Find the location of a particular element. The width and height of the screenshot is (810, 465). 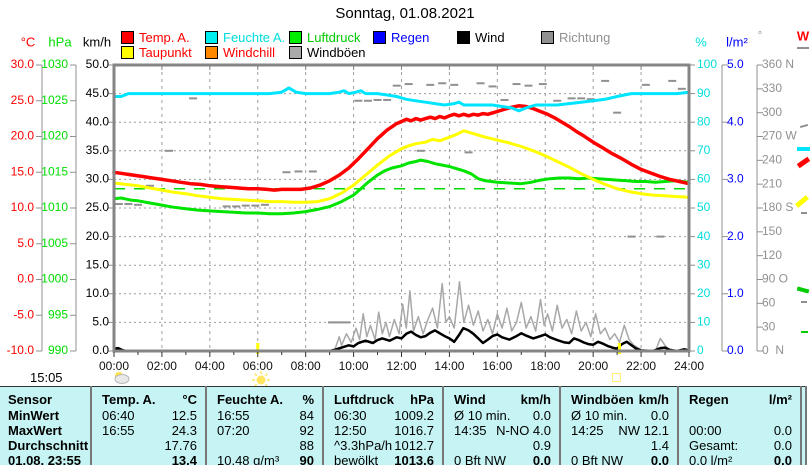

table-cell-value: 92 is located at coordinates (306, 430).